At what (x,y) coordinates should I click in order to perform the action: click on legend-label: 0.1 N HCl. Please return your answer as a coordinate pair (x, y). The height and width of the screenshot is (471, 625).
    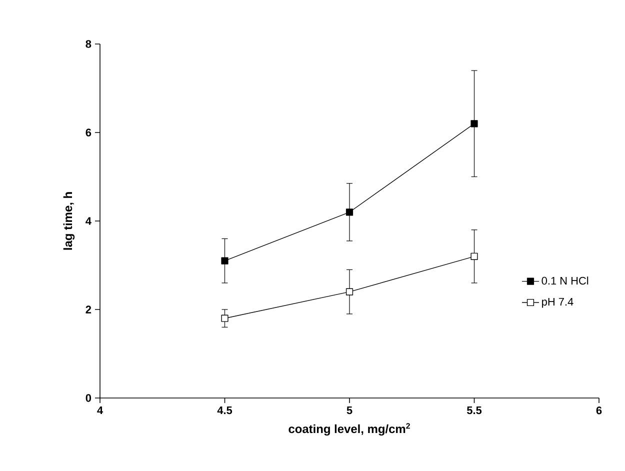
    Looking at the image, I should click on (565, 280).